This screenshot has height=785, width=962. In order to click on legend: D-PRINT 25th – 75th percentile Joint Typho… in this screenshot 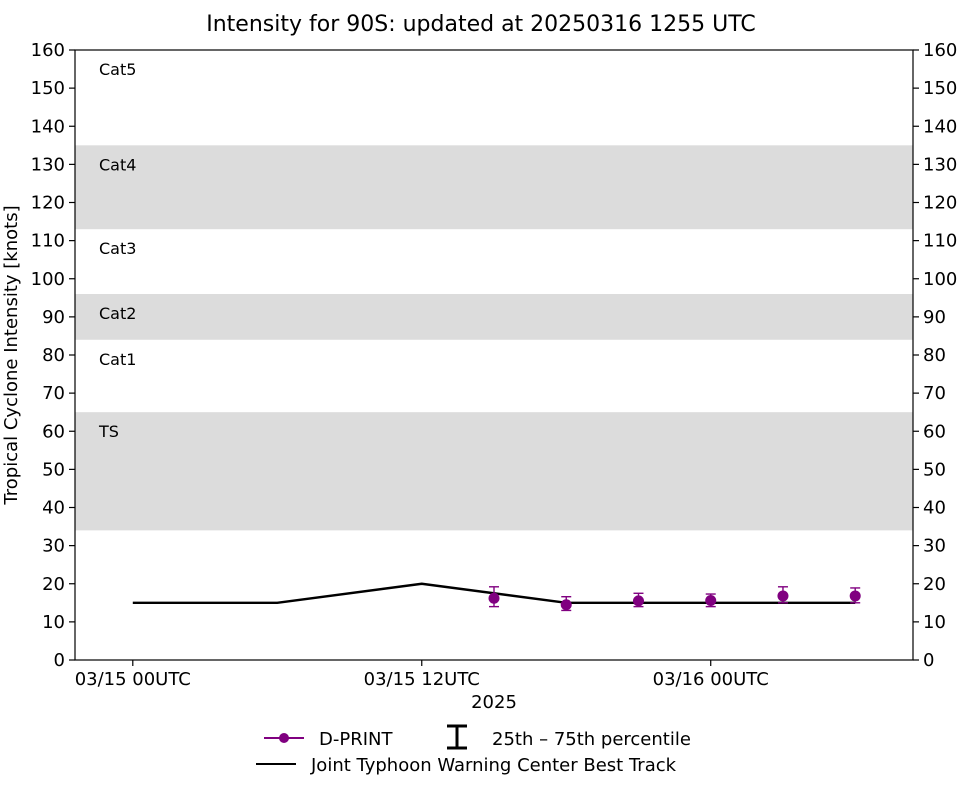, I will do `click(473, 750)`.